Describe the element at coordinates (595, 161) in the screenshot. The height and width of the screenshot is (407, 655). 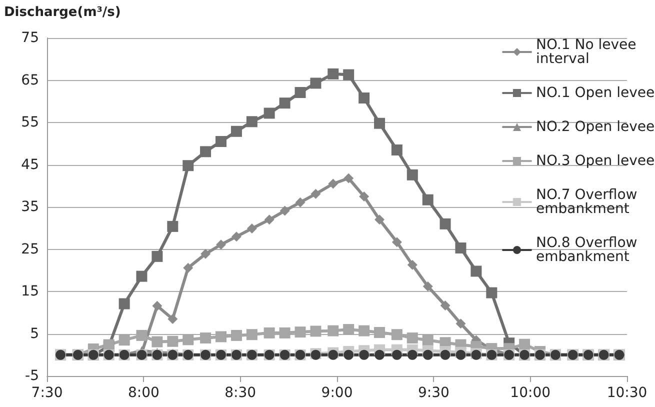
I see `legend-label: NO.3 Open levee` at that location.